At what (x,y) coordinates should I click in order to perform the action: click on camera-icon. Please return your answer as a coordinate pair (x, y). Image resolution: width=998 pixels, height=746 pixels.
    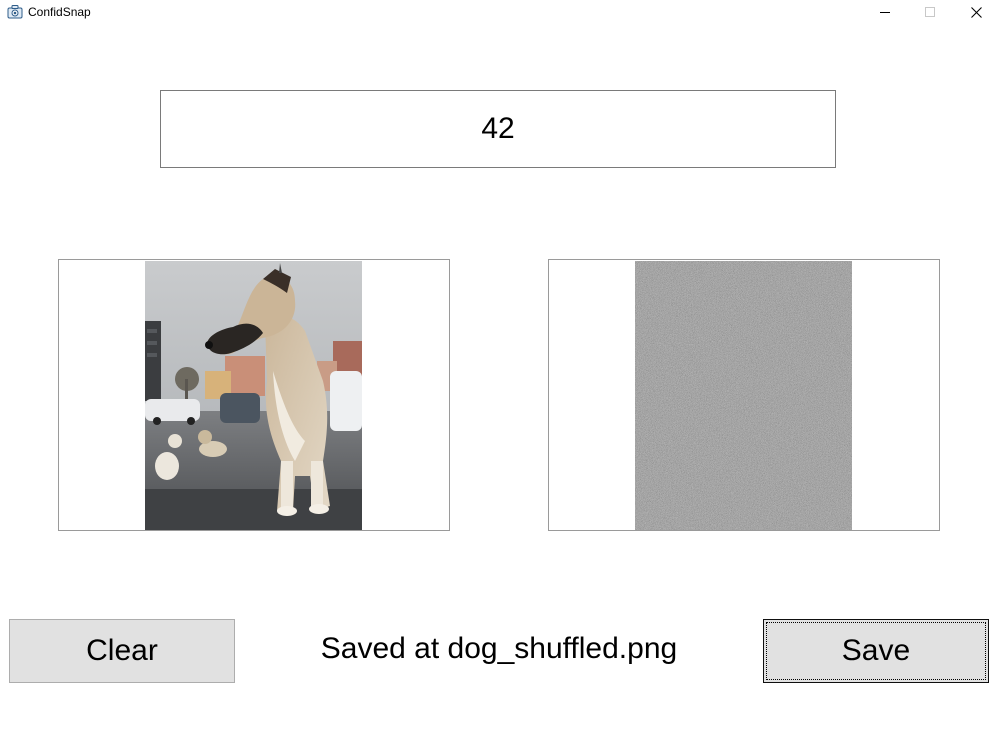
    Looking at the image, I should click on (15, 12).